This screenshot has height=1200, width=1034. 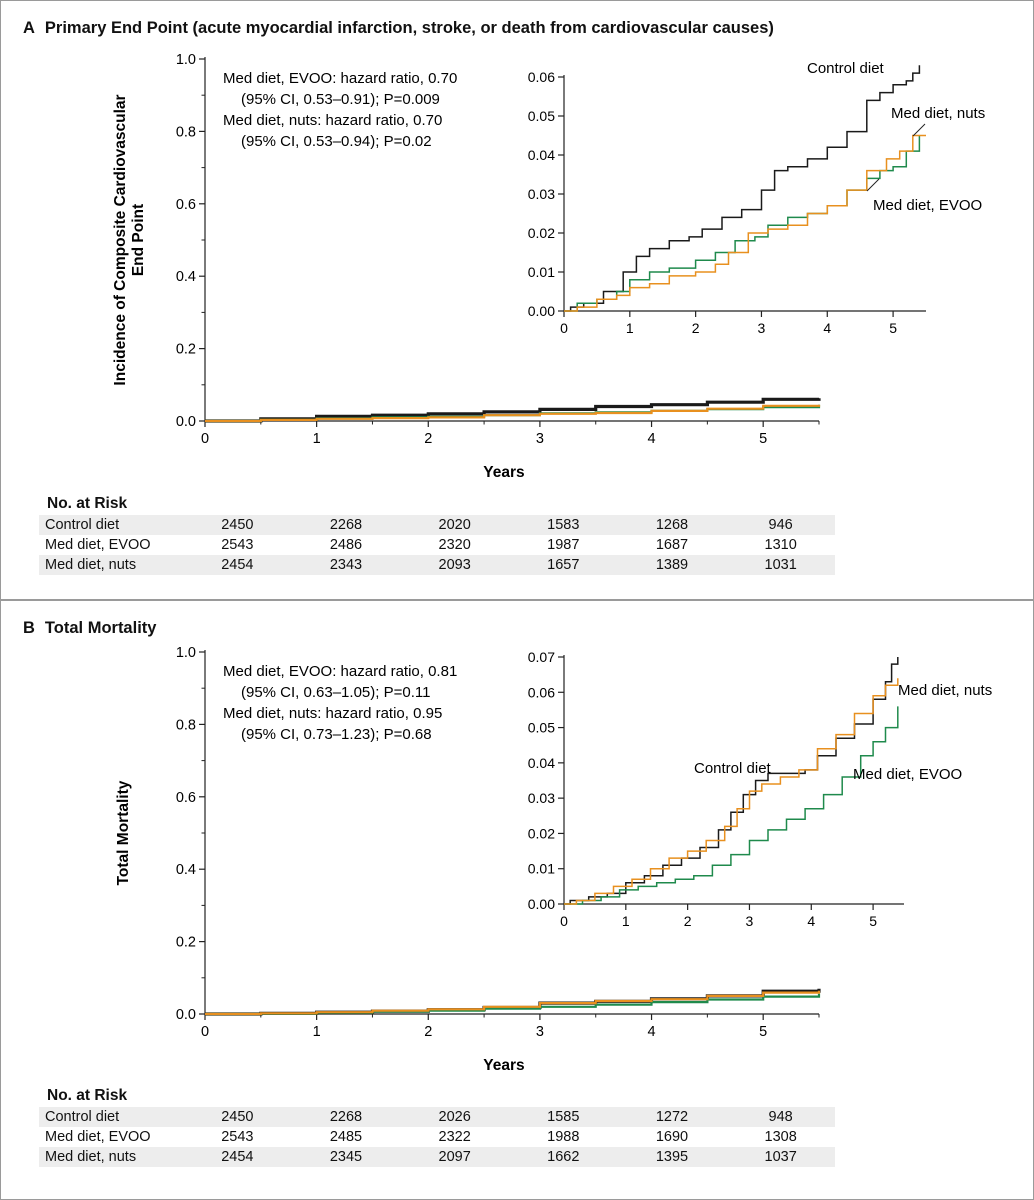 What do you see at coordinates (186, 798) in the screenshot?
I see `y-tick-label: 0.6` at bounding box center [186, 798].